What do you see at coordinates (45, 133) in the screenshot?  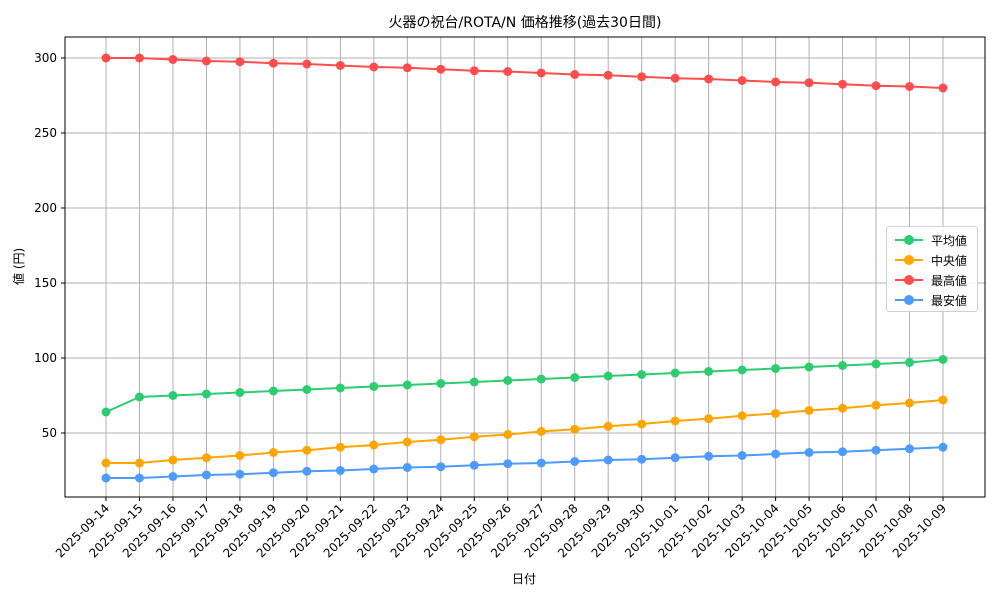 I see `y-tick-label: 250` at bounding box center [45, 133].